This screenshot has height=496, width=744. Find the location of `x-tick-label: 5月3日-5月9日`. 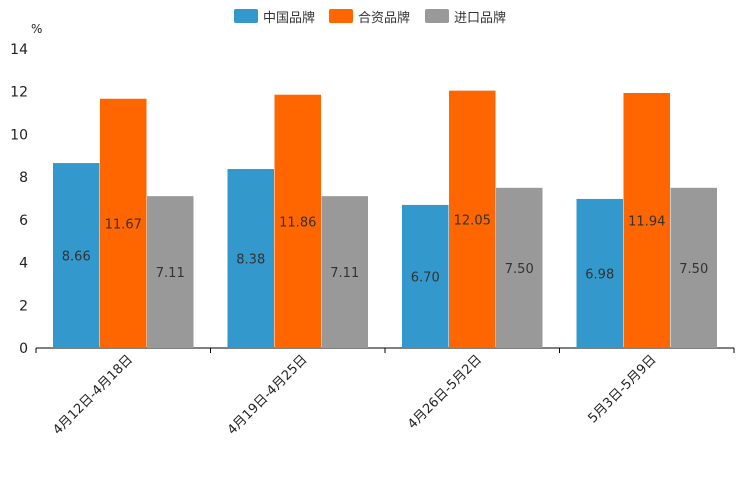

x-tick-label: 5月3日-5月9日 is located at coordinates (622, 389).